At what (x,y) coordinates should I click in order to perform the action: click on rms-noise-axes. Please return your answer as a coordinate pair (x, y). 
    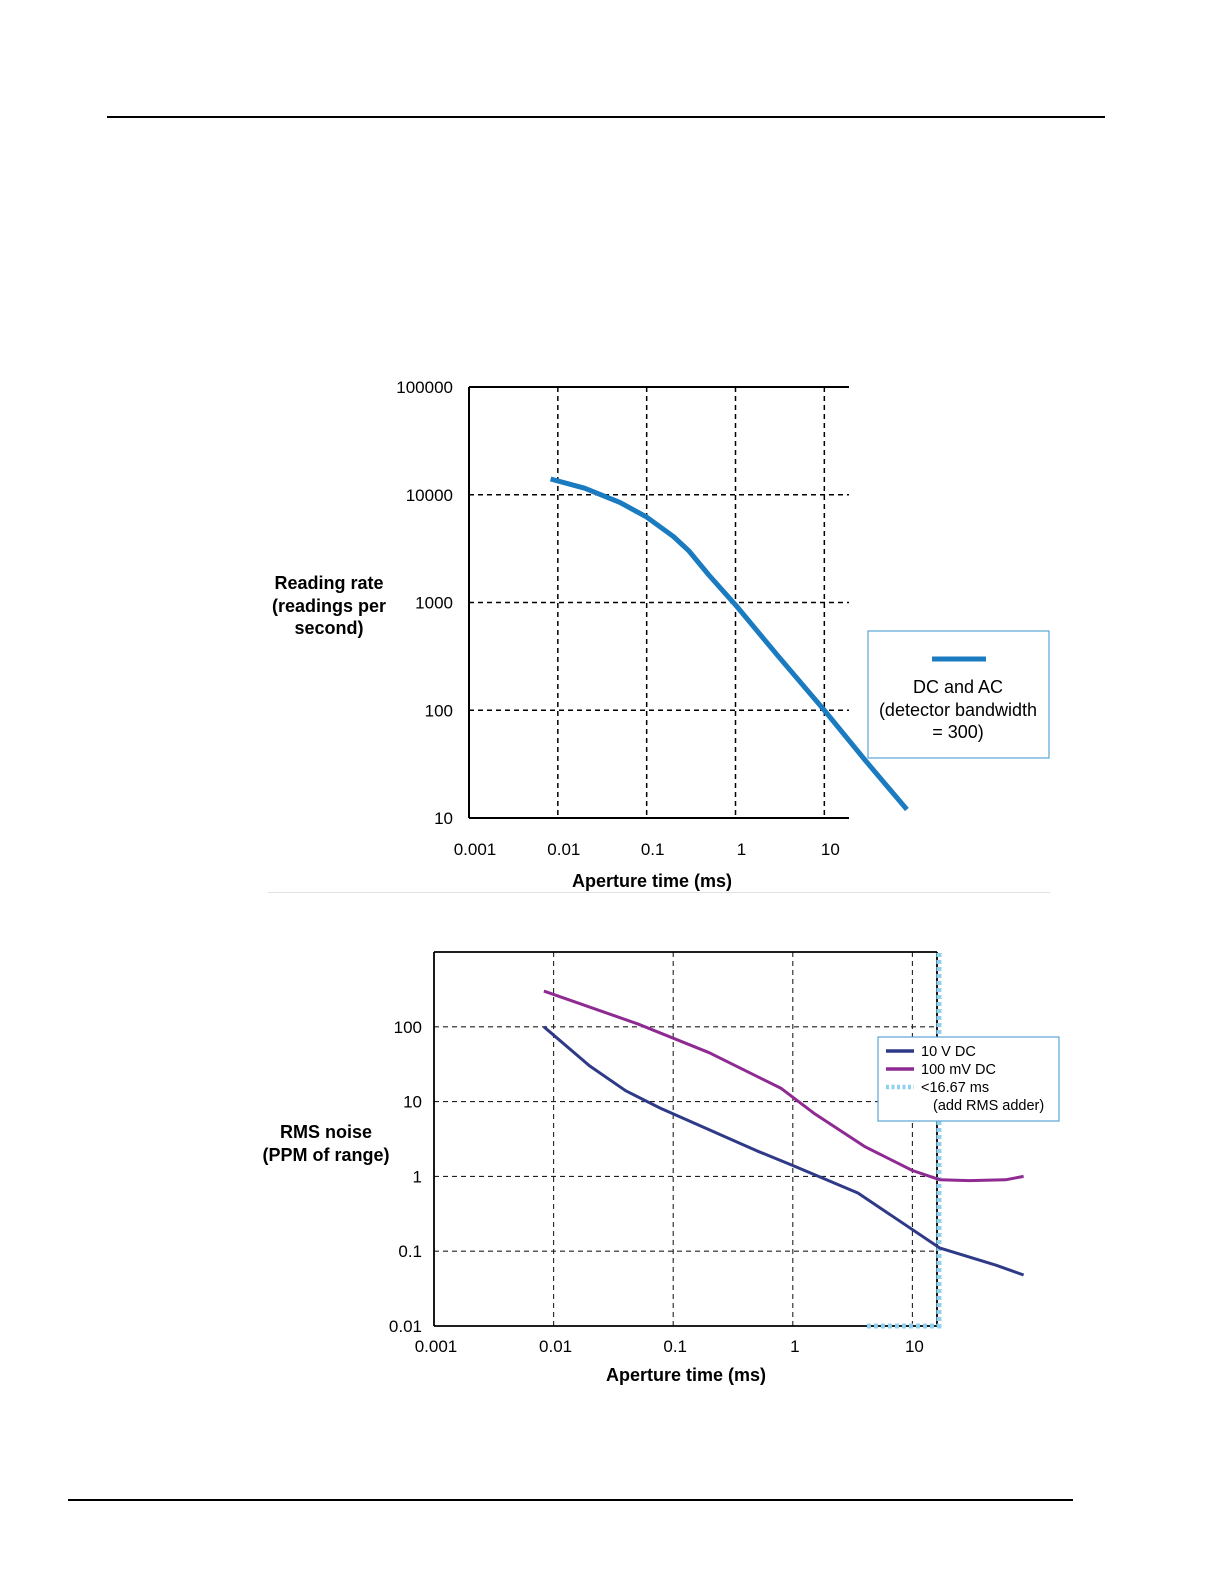
    Looking at the image, I should click on (685, 1139).